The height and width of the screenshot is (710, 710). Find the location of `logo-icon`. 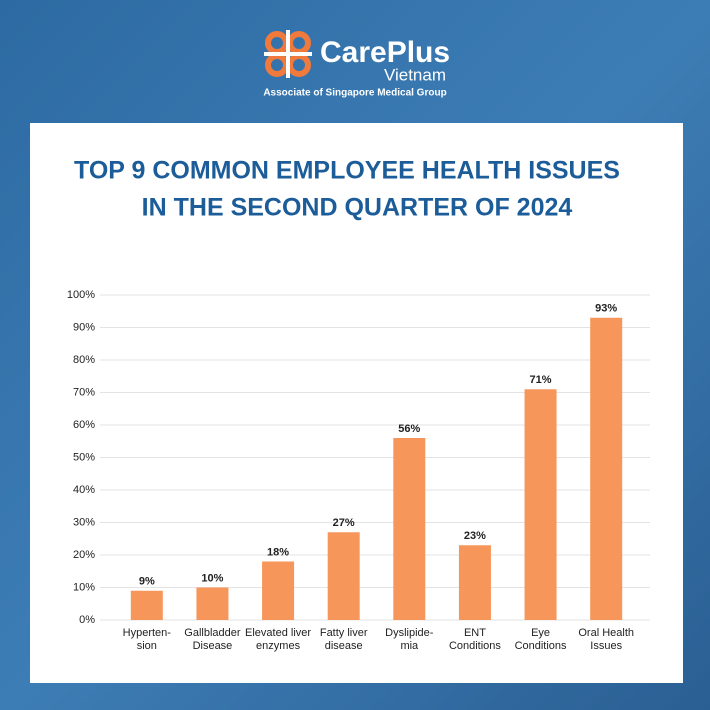

logo-icon is located at coordinates (288, 54).